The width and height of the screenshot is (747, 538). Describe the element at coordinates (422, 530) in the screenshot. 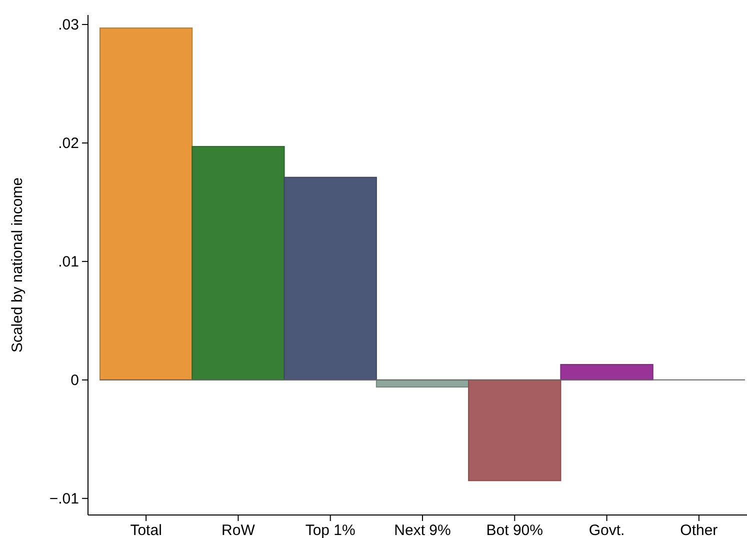

I see `x-tick-label: Next 9%` at that location.